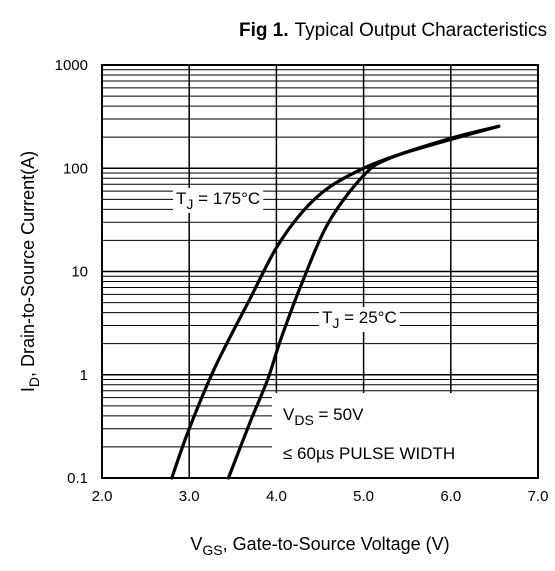  I want to click on series-label-tj-25: TJ = 25°C, so click(359, 319).